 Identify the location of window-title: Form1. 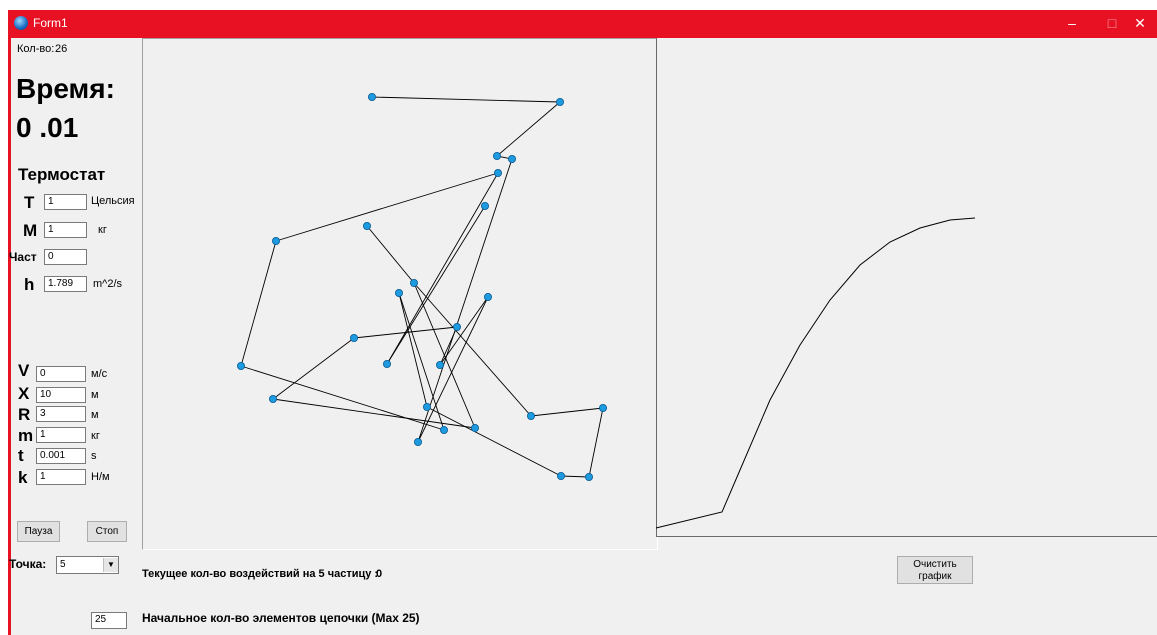
(50, 23).